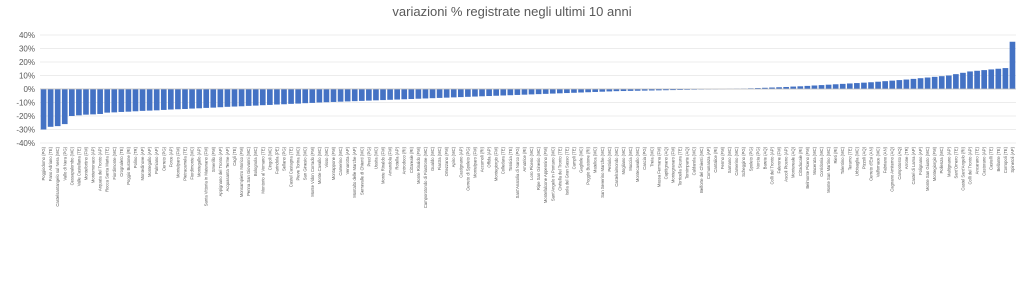 The image size is (1024, 282). Describe the element at coordinates (184, 163) in the screenshot. I see `x-tick-label: Pietracamela (TE)` at that location.